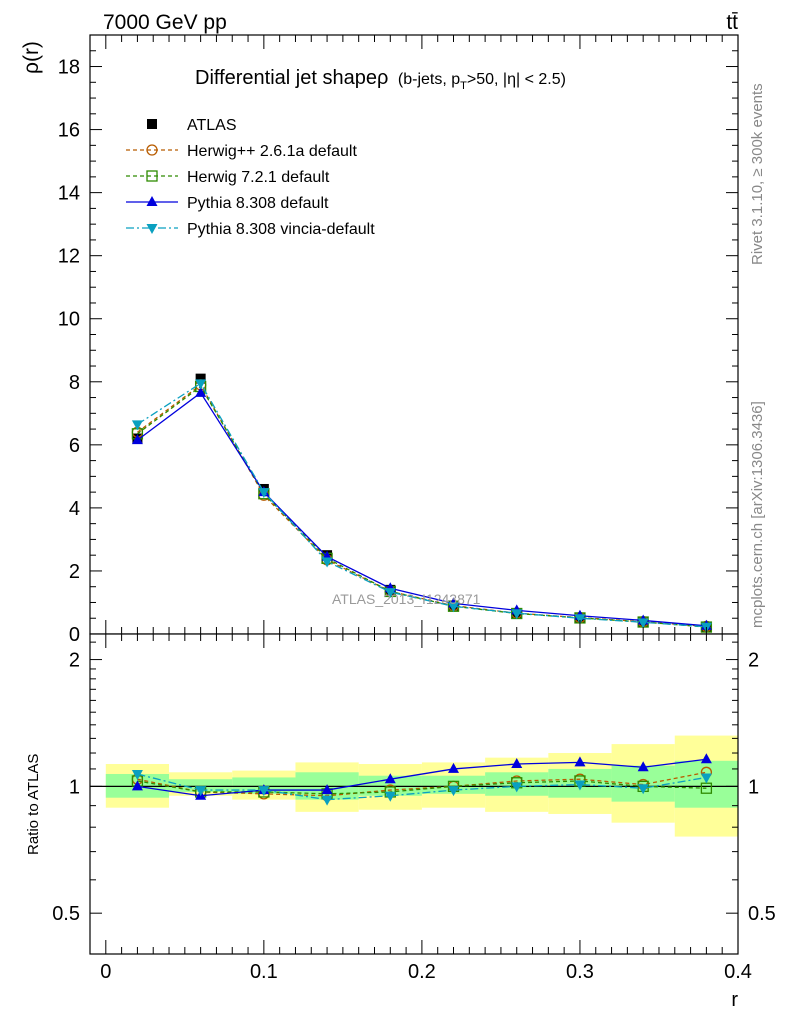  I want to click on x-tick-label: 0.4, so click(738, 972).